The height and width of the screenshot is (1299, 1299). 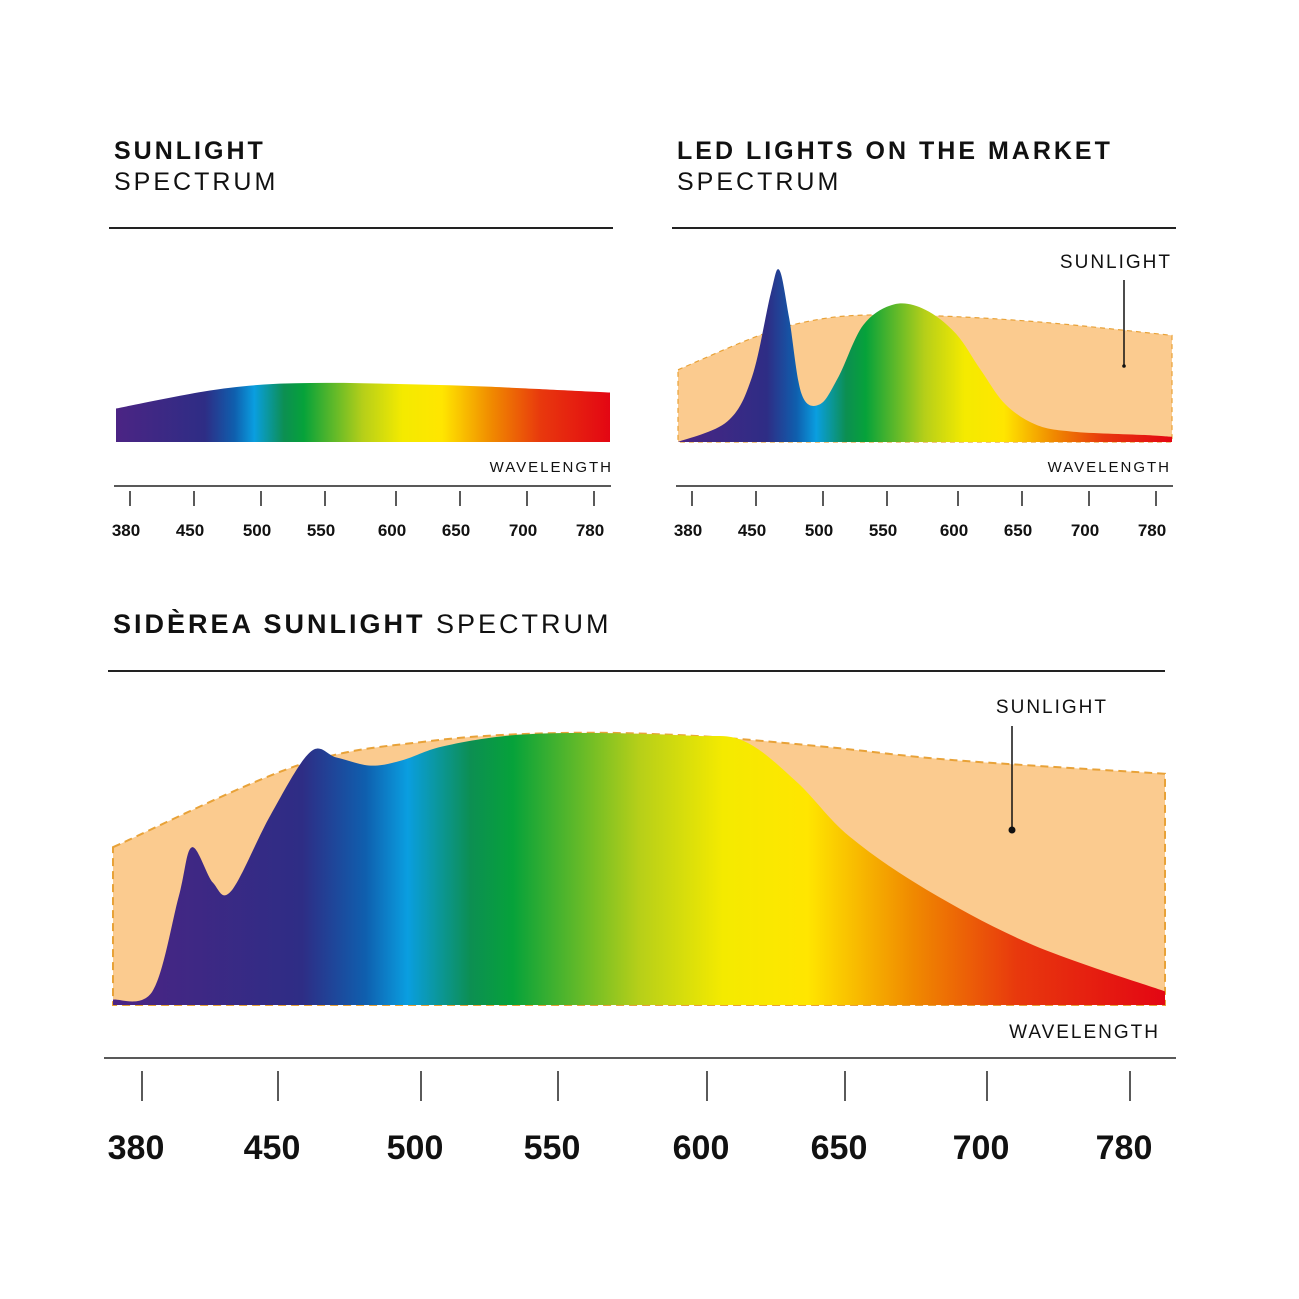 I want to click on sunlight-title-light: SPECTRUM, so click(x=196, y=182).